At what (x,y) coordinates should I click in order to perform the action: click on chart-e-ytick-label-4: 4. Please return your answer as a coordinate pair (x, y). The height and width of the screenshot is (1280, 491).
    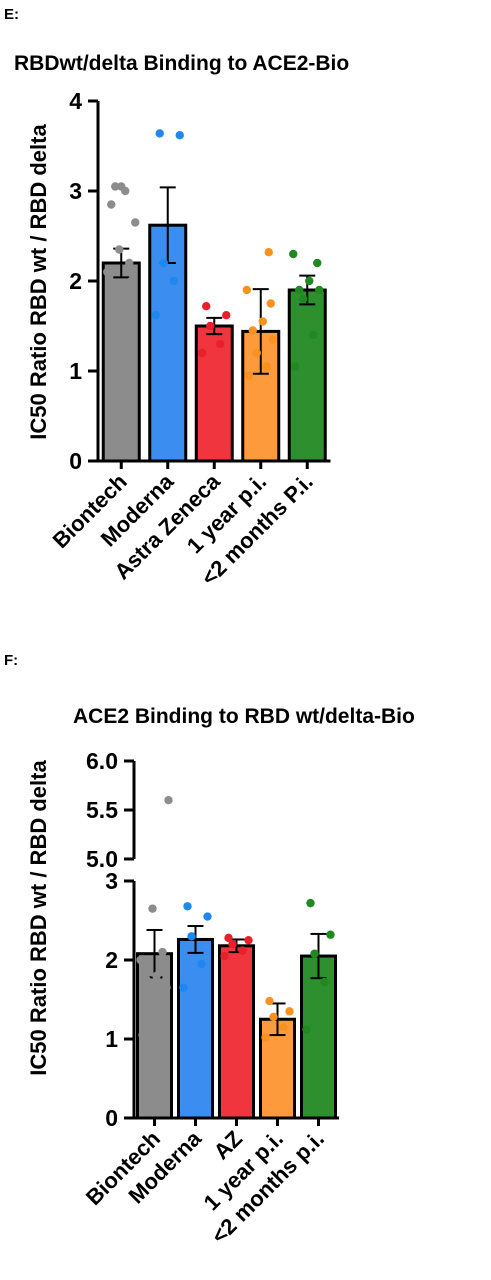
    Looking at the image, I should click on (75, 101).